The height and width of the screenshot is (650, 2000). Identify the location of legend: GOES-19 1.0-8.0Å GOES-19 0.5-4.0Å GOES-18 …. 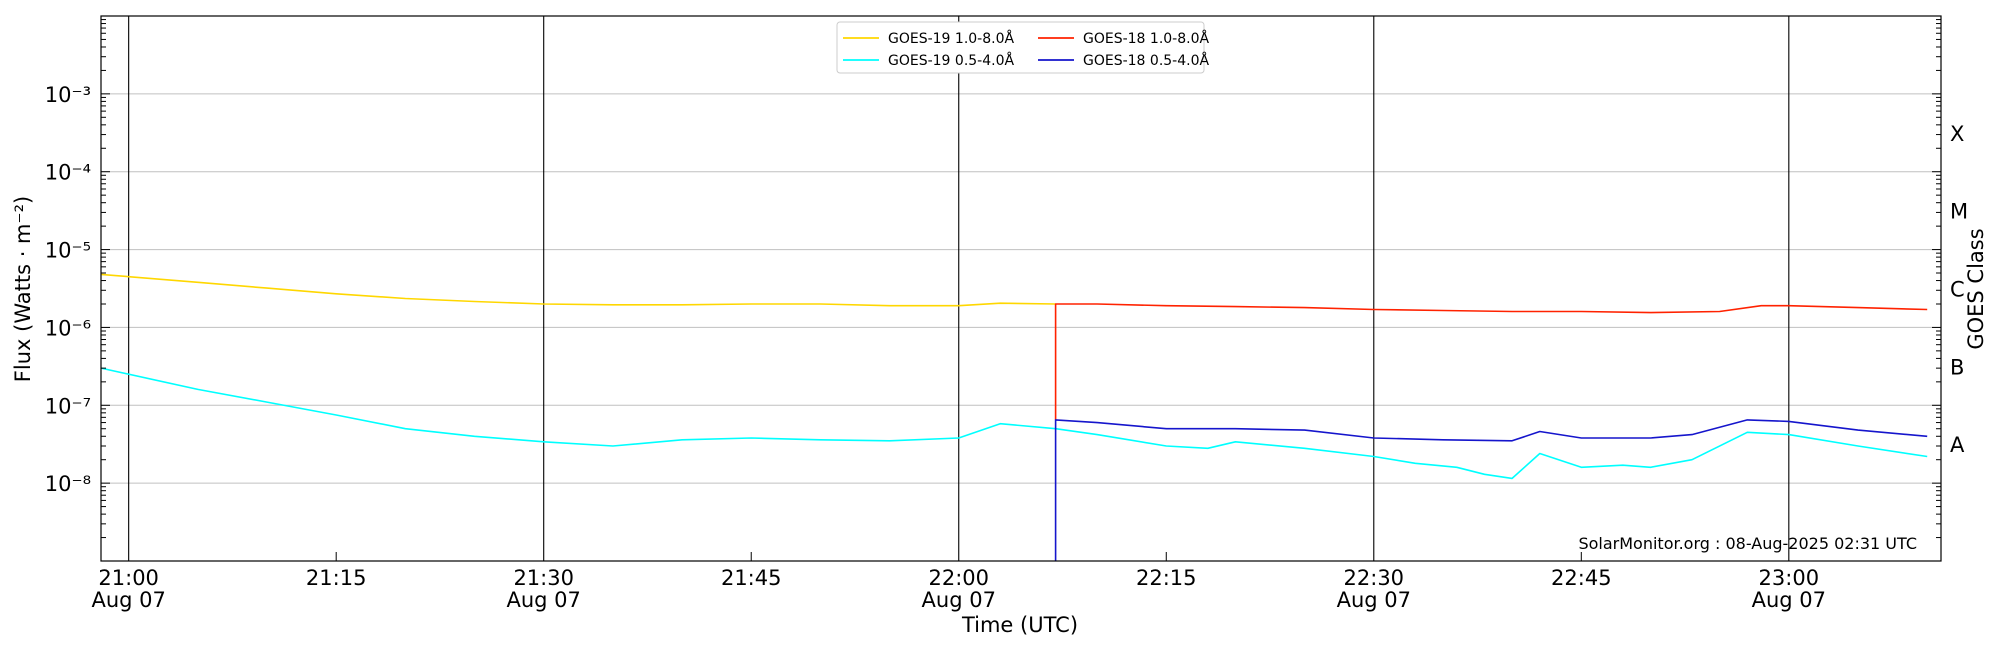
(1022, 47).